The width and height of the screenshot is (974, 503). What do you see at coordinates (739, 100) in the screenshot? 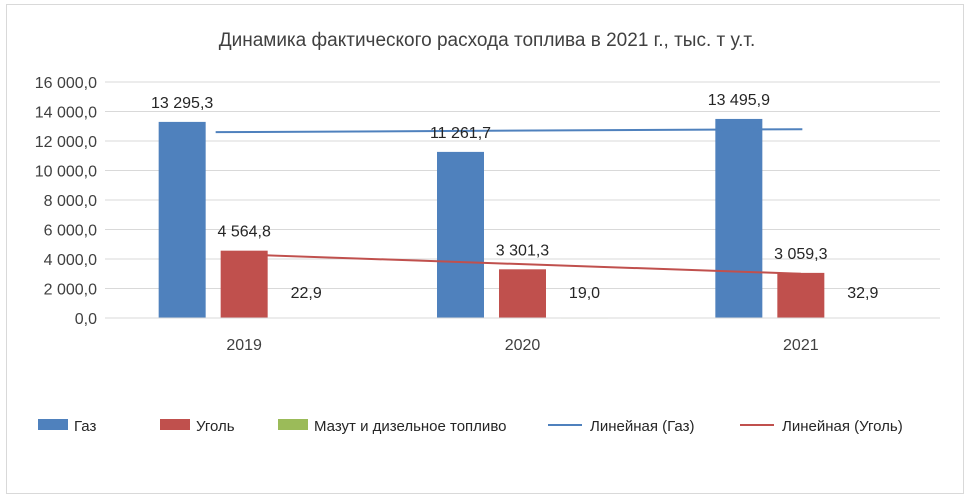
I see `data-label: 13 495,9` at bounding box center [739, 100].